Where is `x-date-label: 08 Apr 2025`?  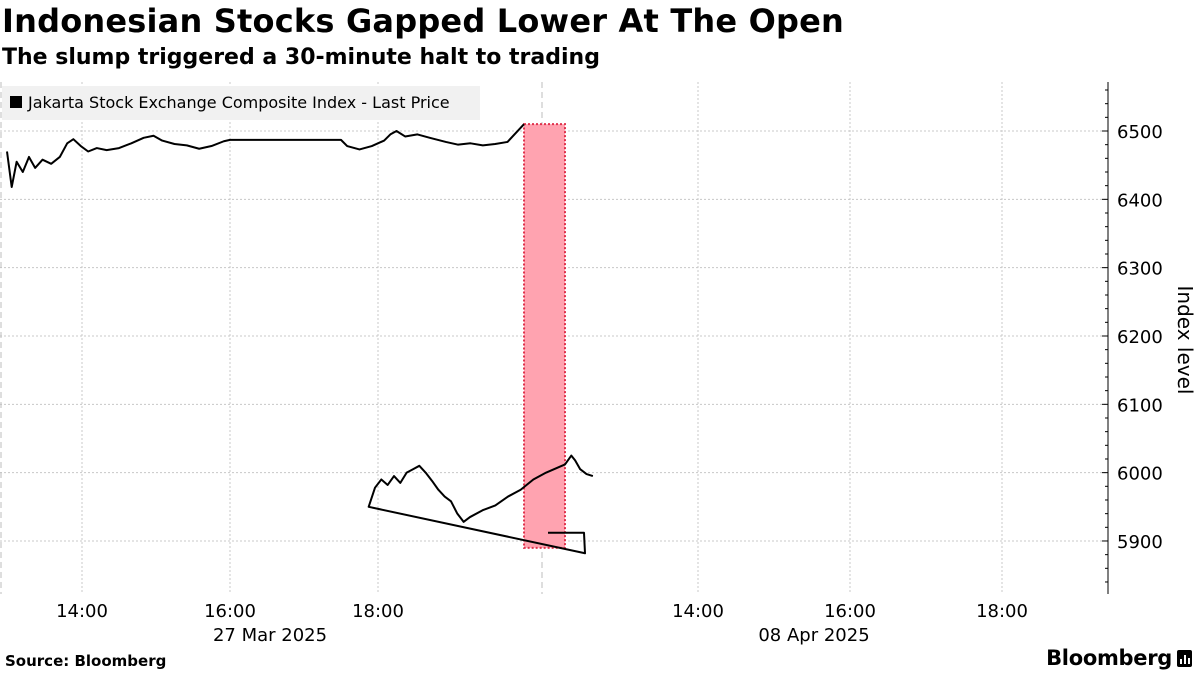
x-date-label: 08 Apr 2025 is located at coordinates (813, 635).